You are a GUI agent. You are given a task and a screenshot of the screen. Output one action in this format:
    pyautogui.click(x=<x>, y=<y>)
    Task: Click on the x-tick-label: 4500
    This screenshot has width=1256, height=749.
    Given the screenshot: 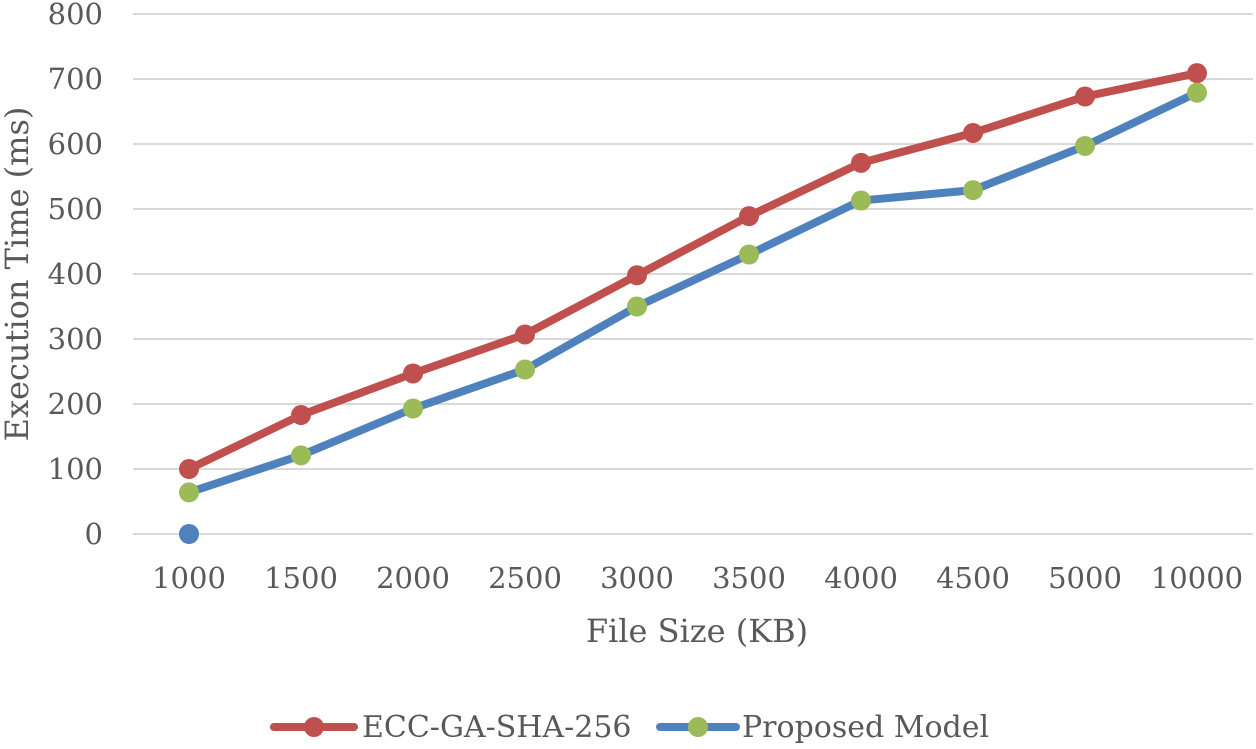 What is the action you would take?
    pyautogui.click(x=973, y=578)
    